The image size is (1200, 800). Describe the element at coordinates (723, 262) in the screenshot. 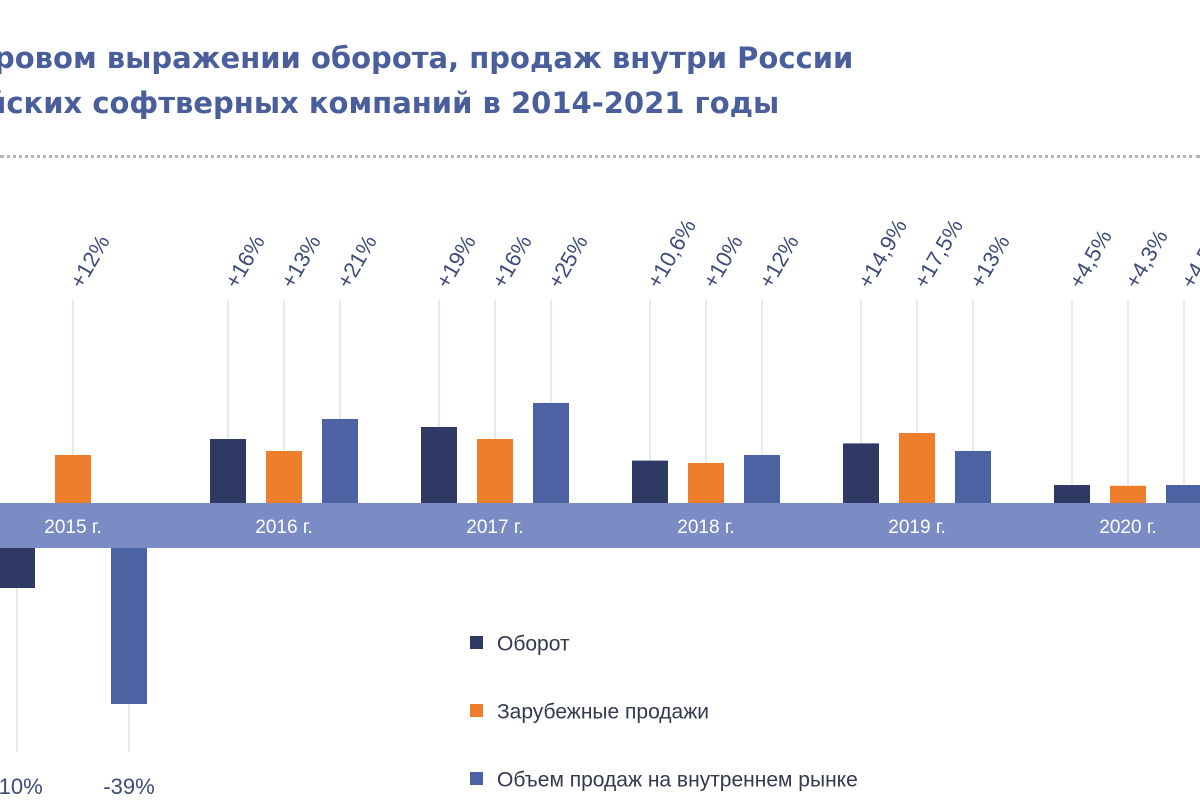

I see `data-label: +10%` at that location.